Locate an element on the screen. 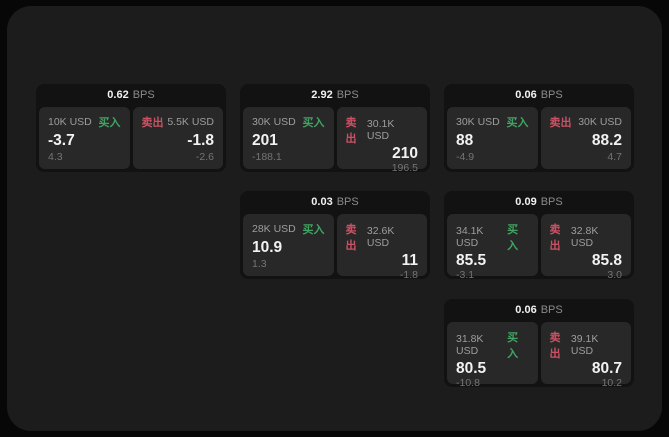 Image resolution: width=669 pixels, height=437 pixels. sell-amount: 39.1K USD is located at coordinates (584, 345).